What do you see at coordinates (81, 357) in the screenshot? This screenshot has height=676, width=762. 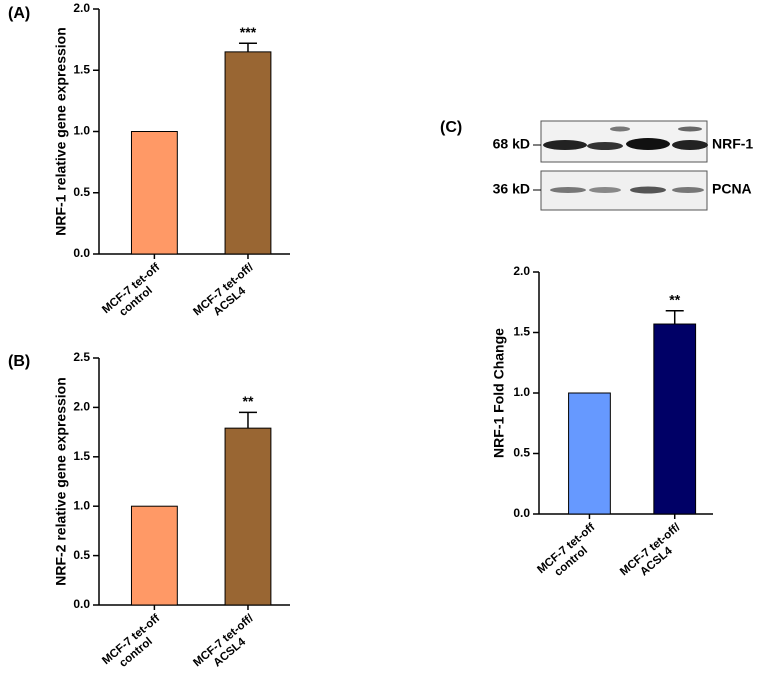 I see `y-tick-label: 2.5` at bounding box center [81, 357].